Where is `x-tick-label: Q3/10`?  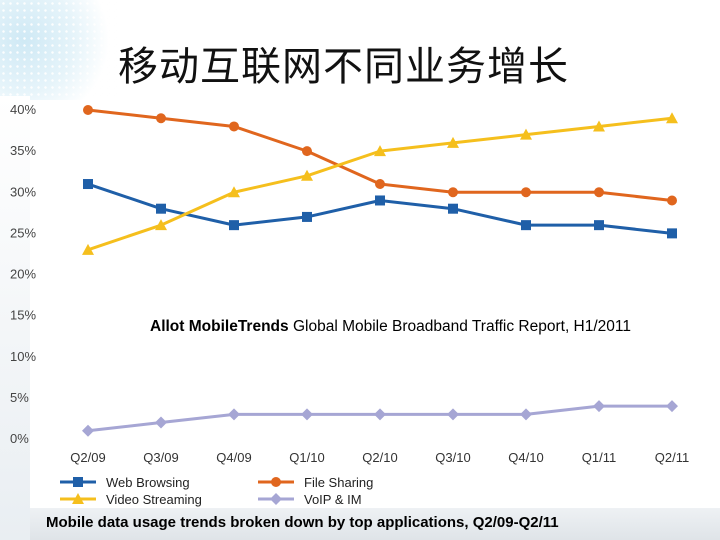
x-tick-label: Q3/10 is located at coordinates (452, 457).